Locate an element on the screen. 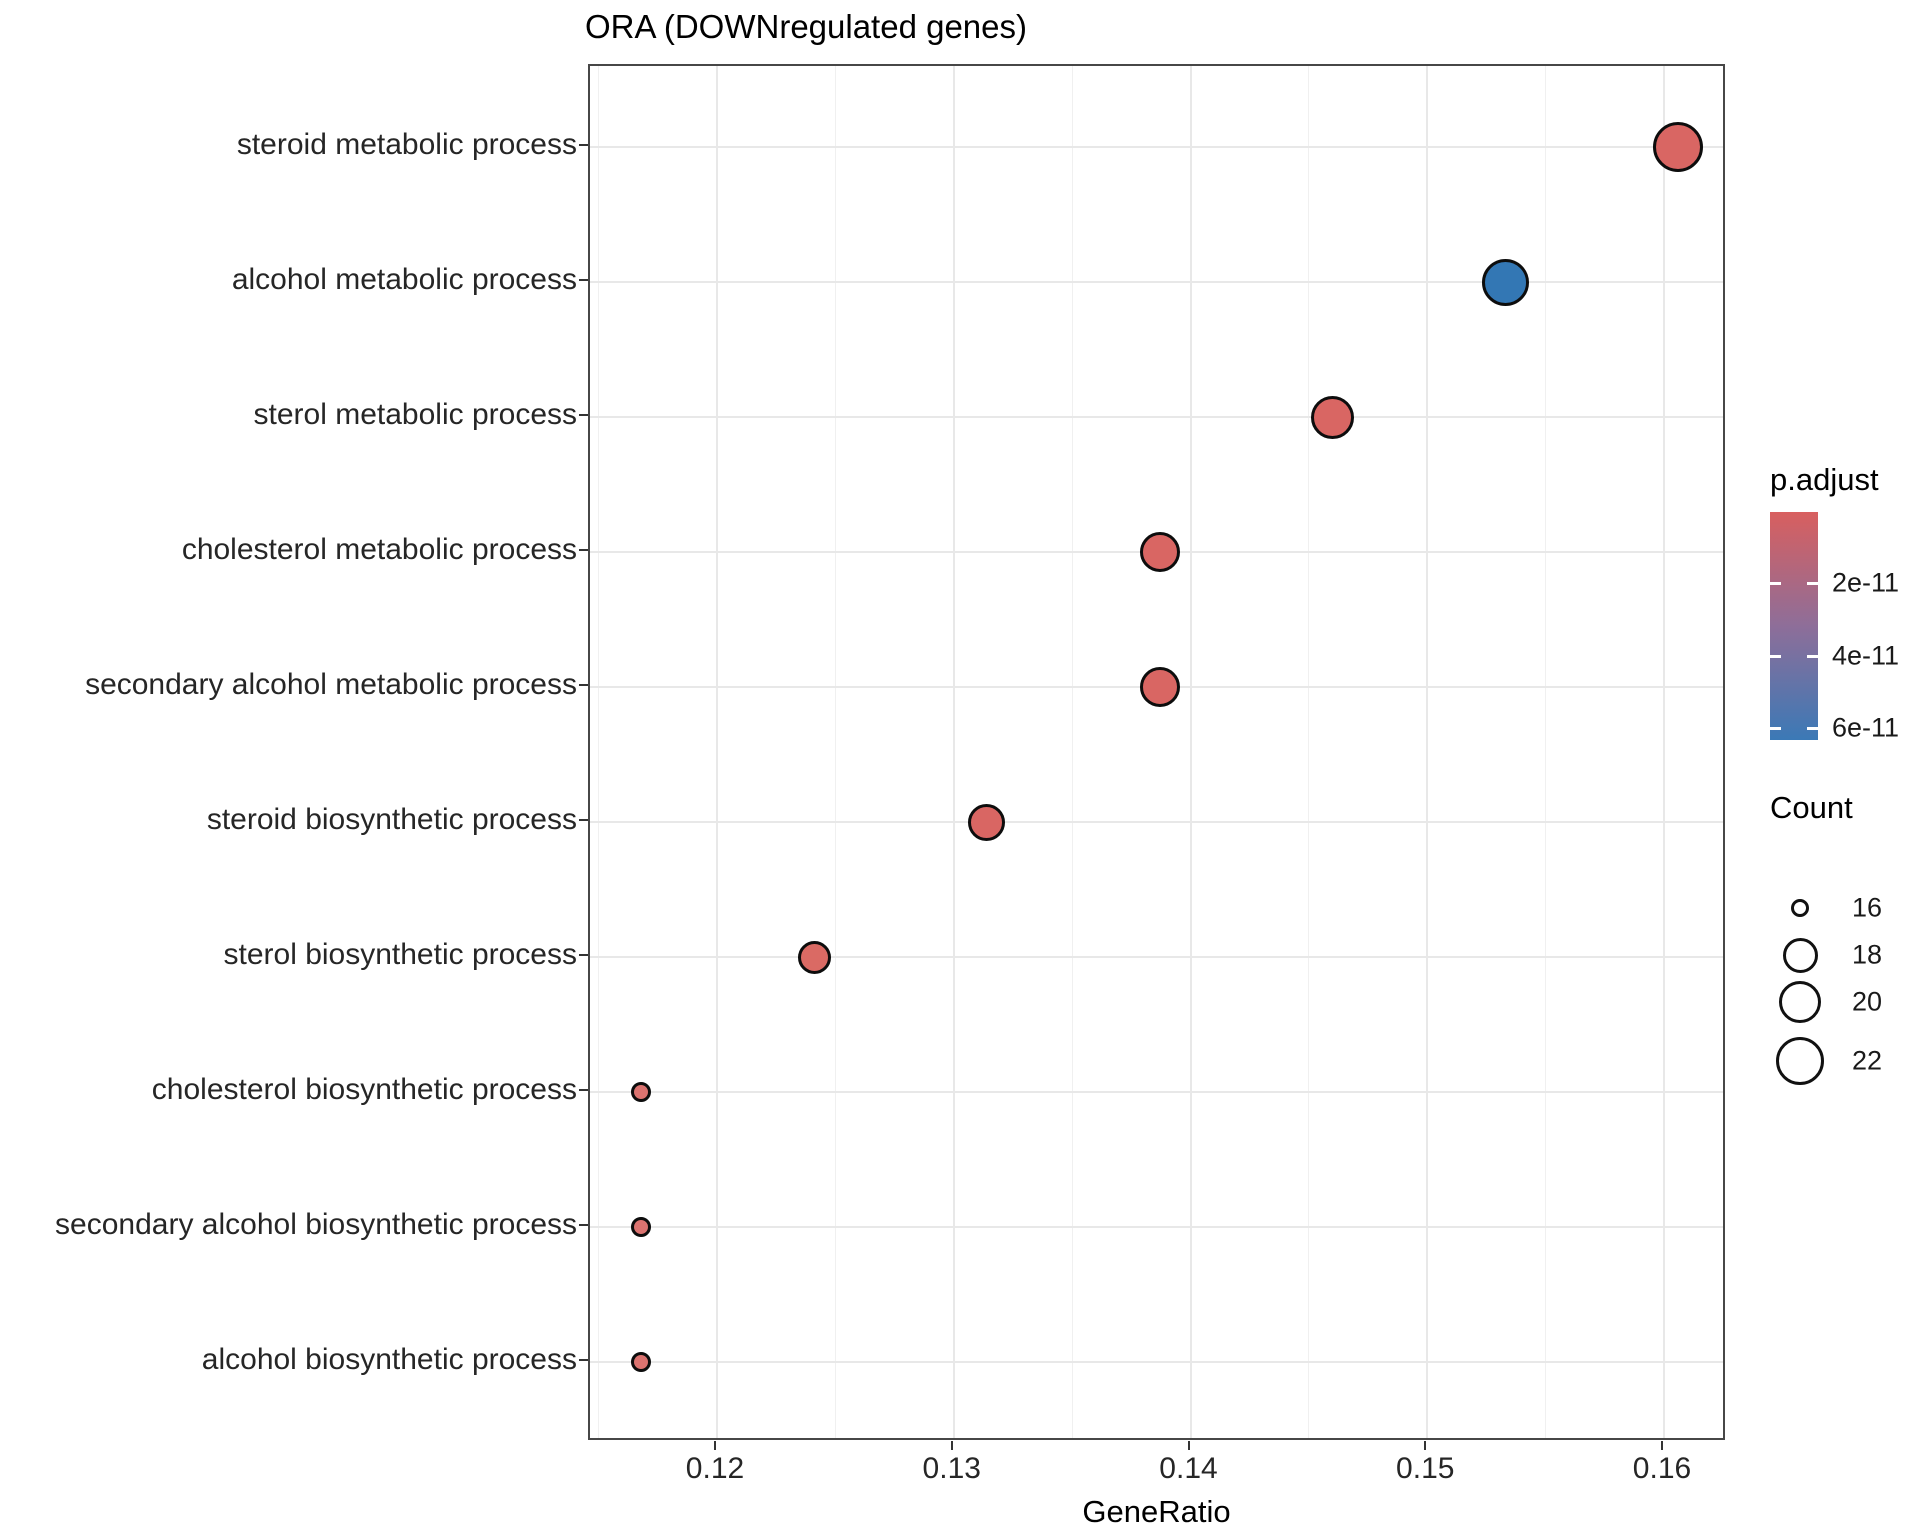 The width and height of the screenshot is (1920, 1536). x-label-0.16: 0.16 is located at coordinates (1662, 1468).